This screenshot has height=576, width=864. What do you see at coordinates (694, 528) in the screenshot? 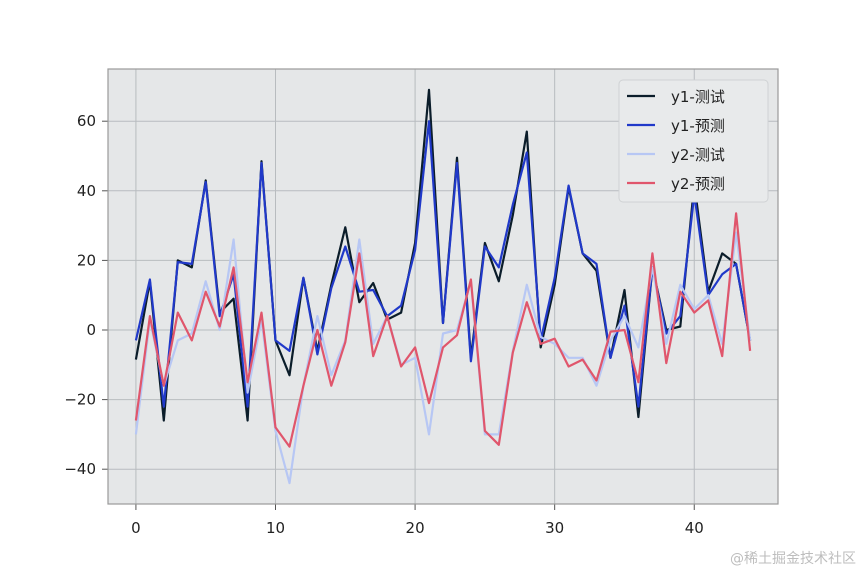
I see `x-tick-label: 40` at bounding box center [694, 528].